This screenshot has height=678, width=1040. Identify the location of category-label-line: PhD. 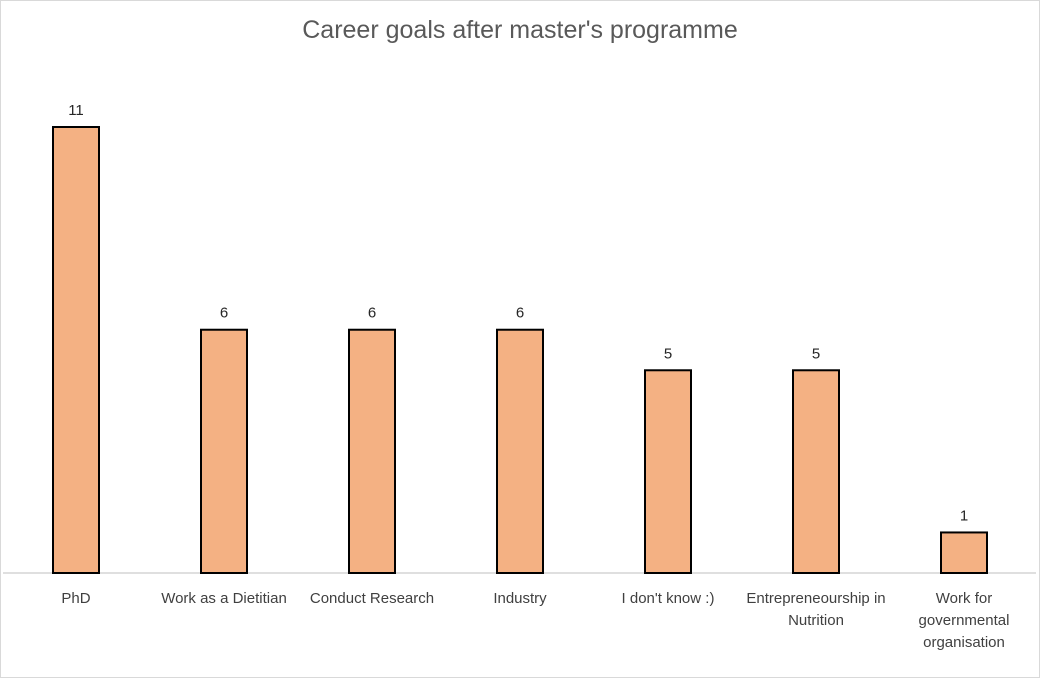
(75, 598).